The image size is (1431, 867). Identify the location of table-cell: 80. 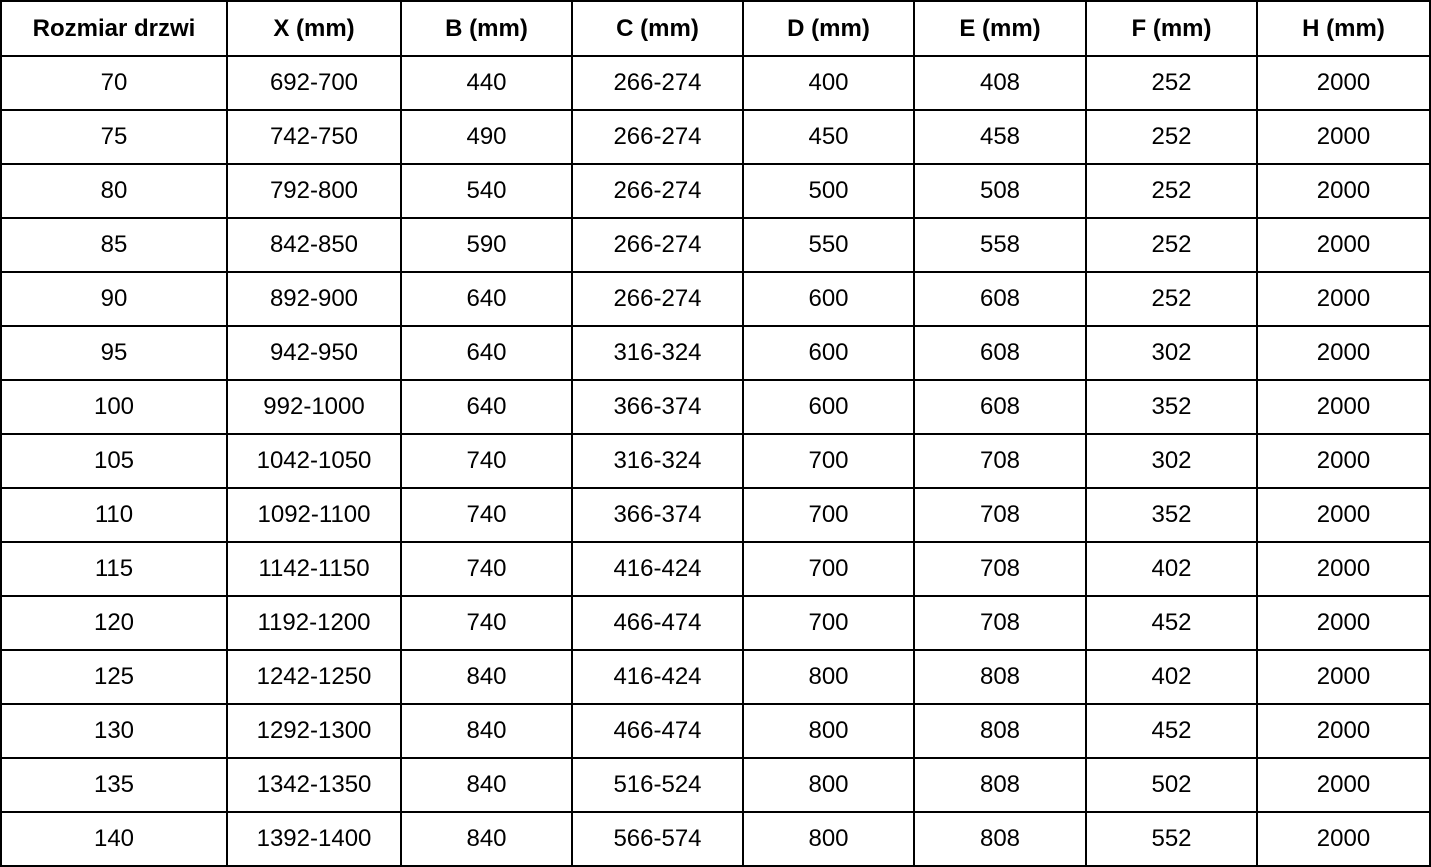
(114, 191).